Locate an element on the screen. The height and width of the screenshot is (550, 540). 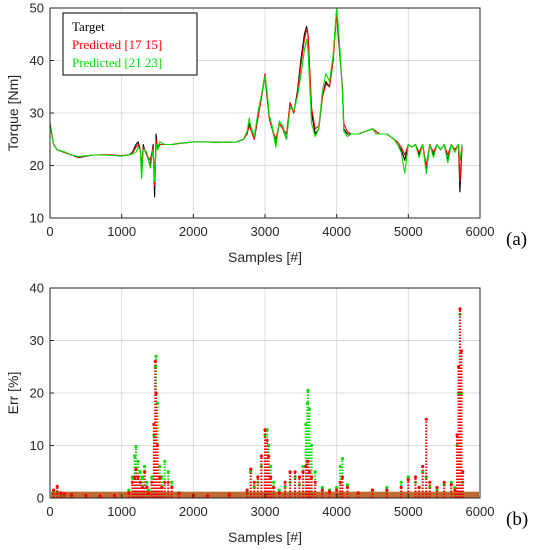
torque-x-tick-label: 1000 is located at coordinates (121, 231).